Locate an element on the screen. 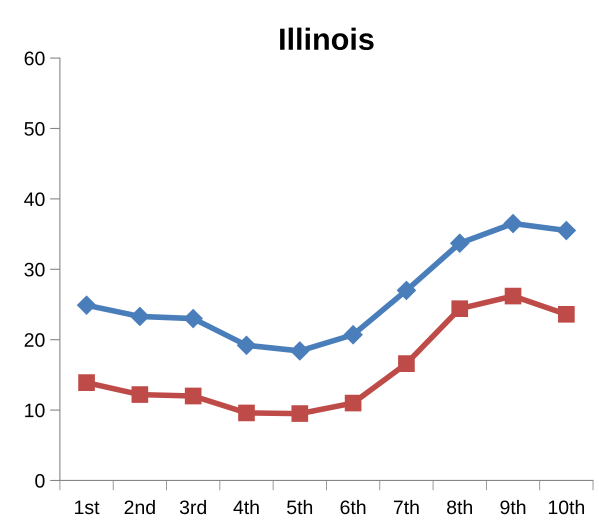 This screenshot has height=528, width=599. x-tick-label: 5th is located at coordinates (299, 507).